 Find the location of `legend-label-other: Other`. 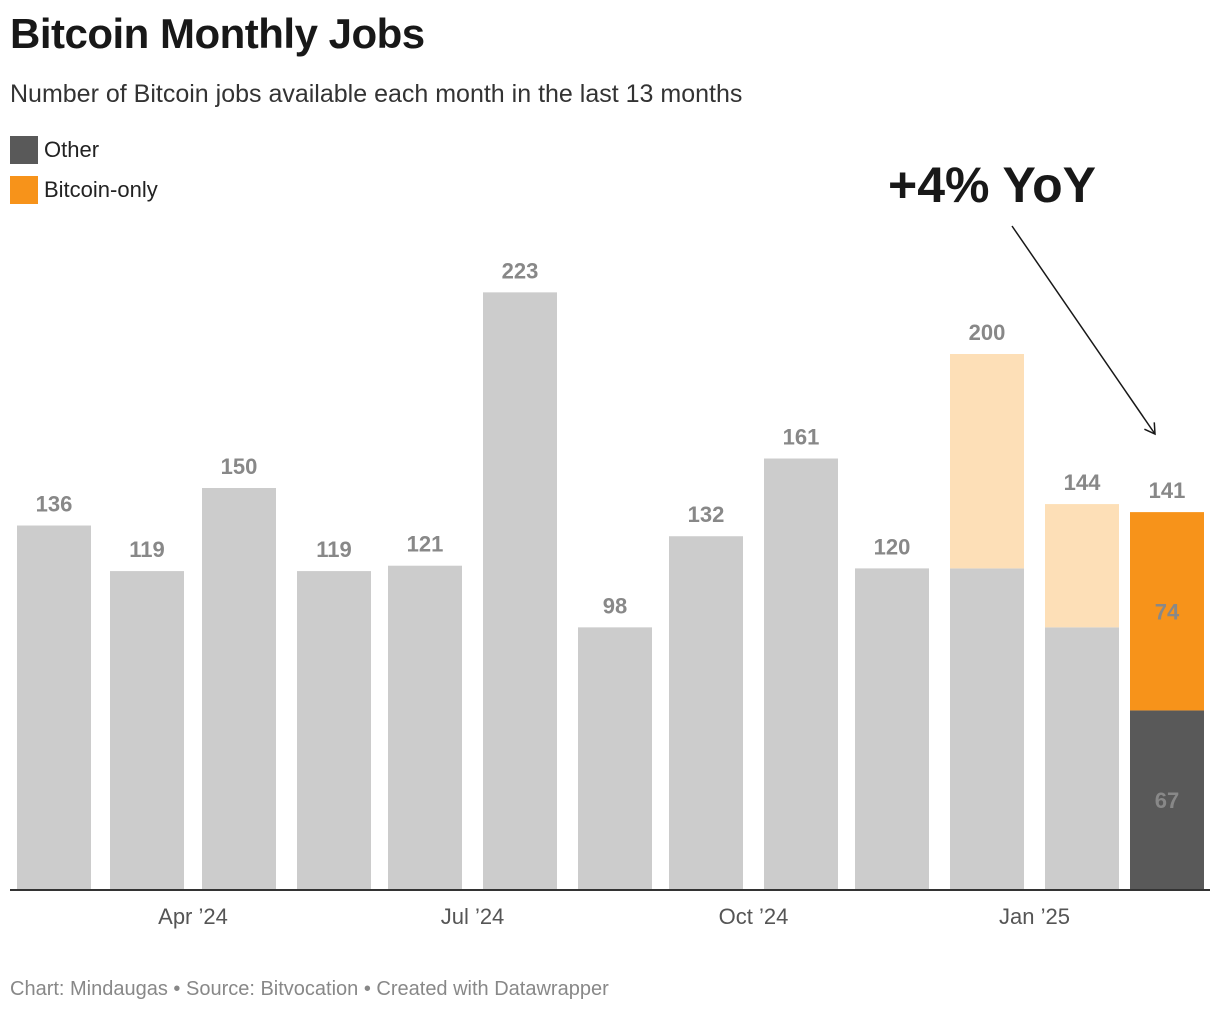

legend-label-other: Other is located at coordinates (72, 149).